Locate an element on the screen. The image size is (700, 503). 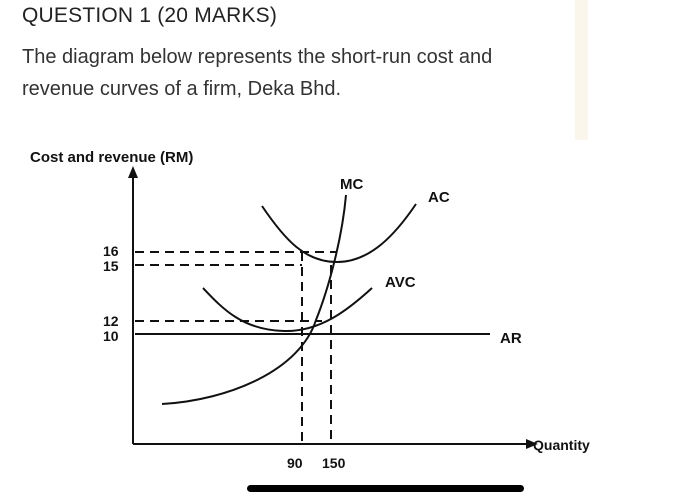
x-tick-90: 90 is located at coordinates (295, 463).